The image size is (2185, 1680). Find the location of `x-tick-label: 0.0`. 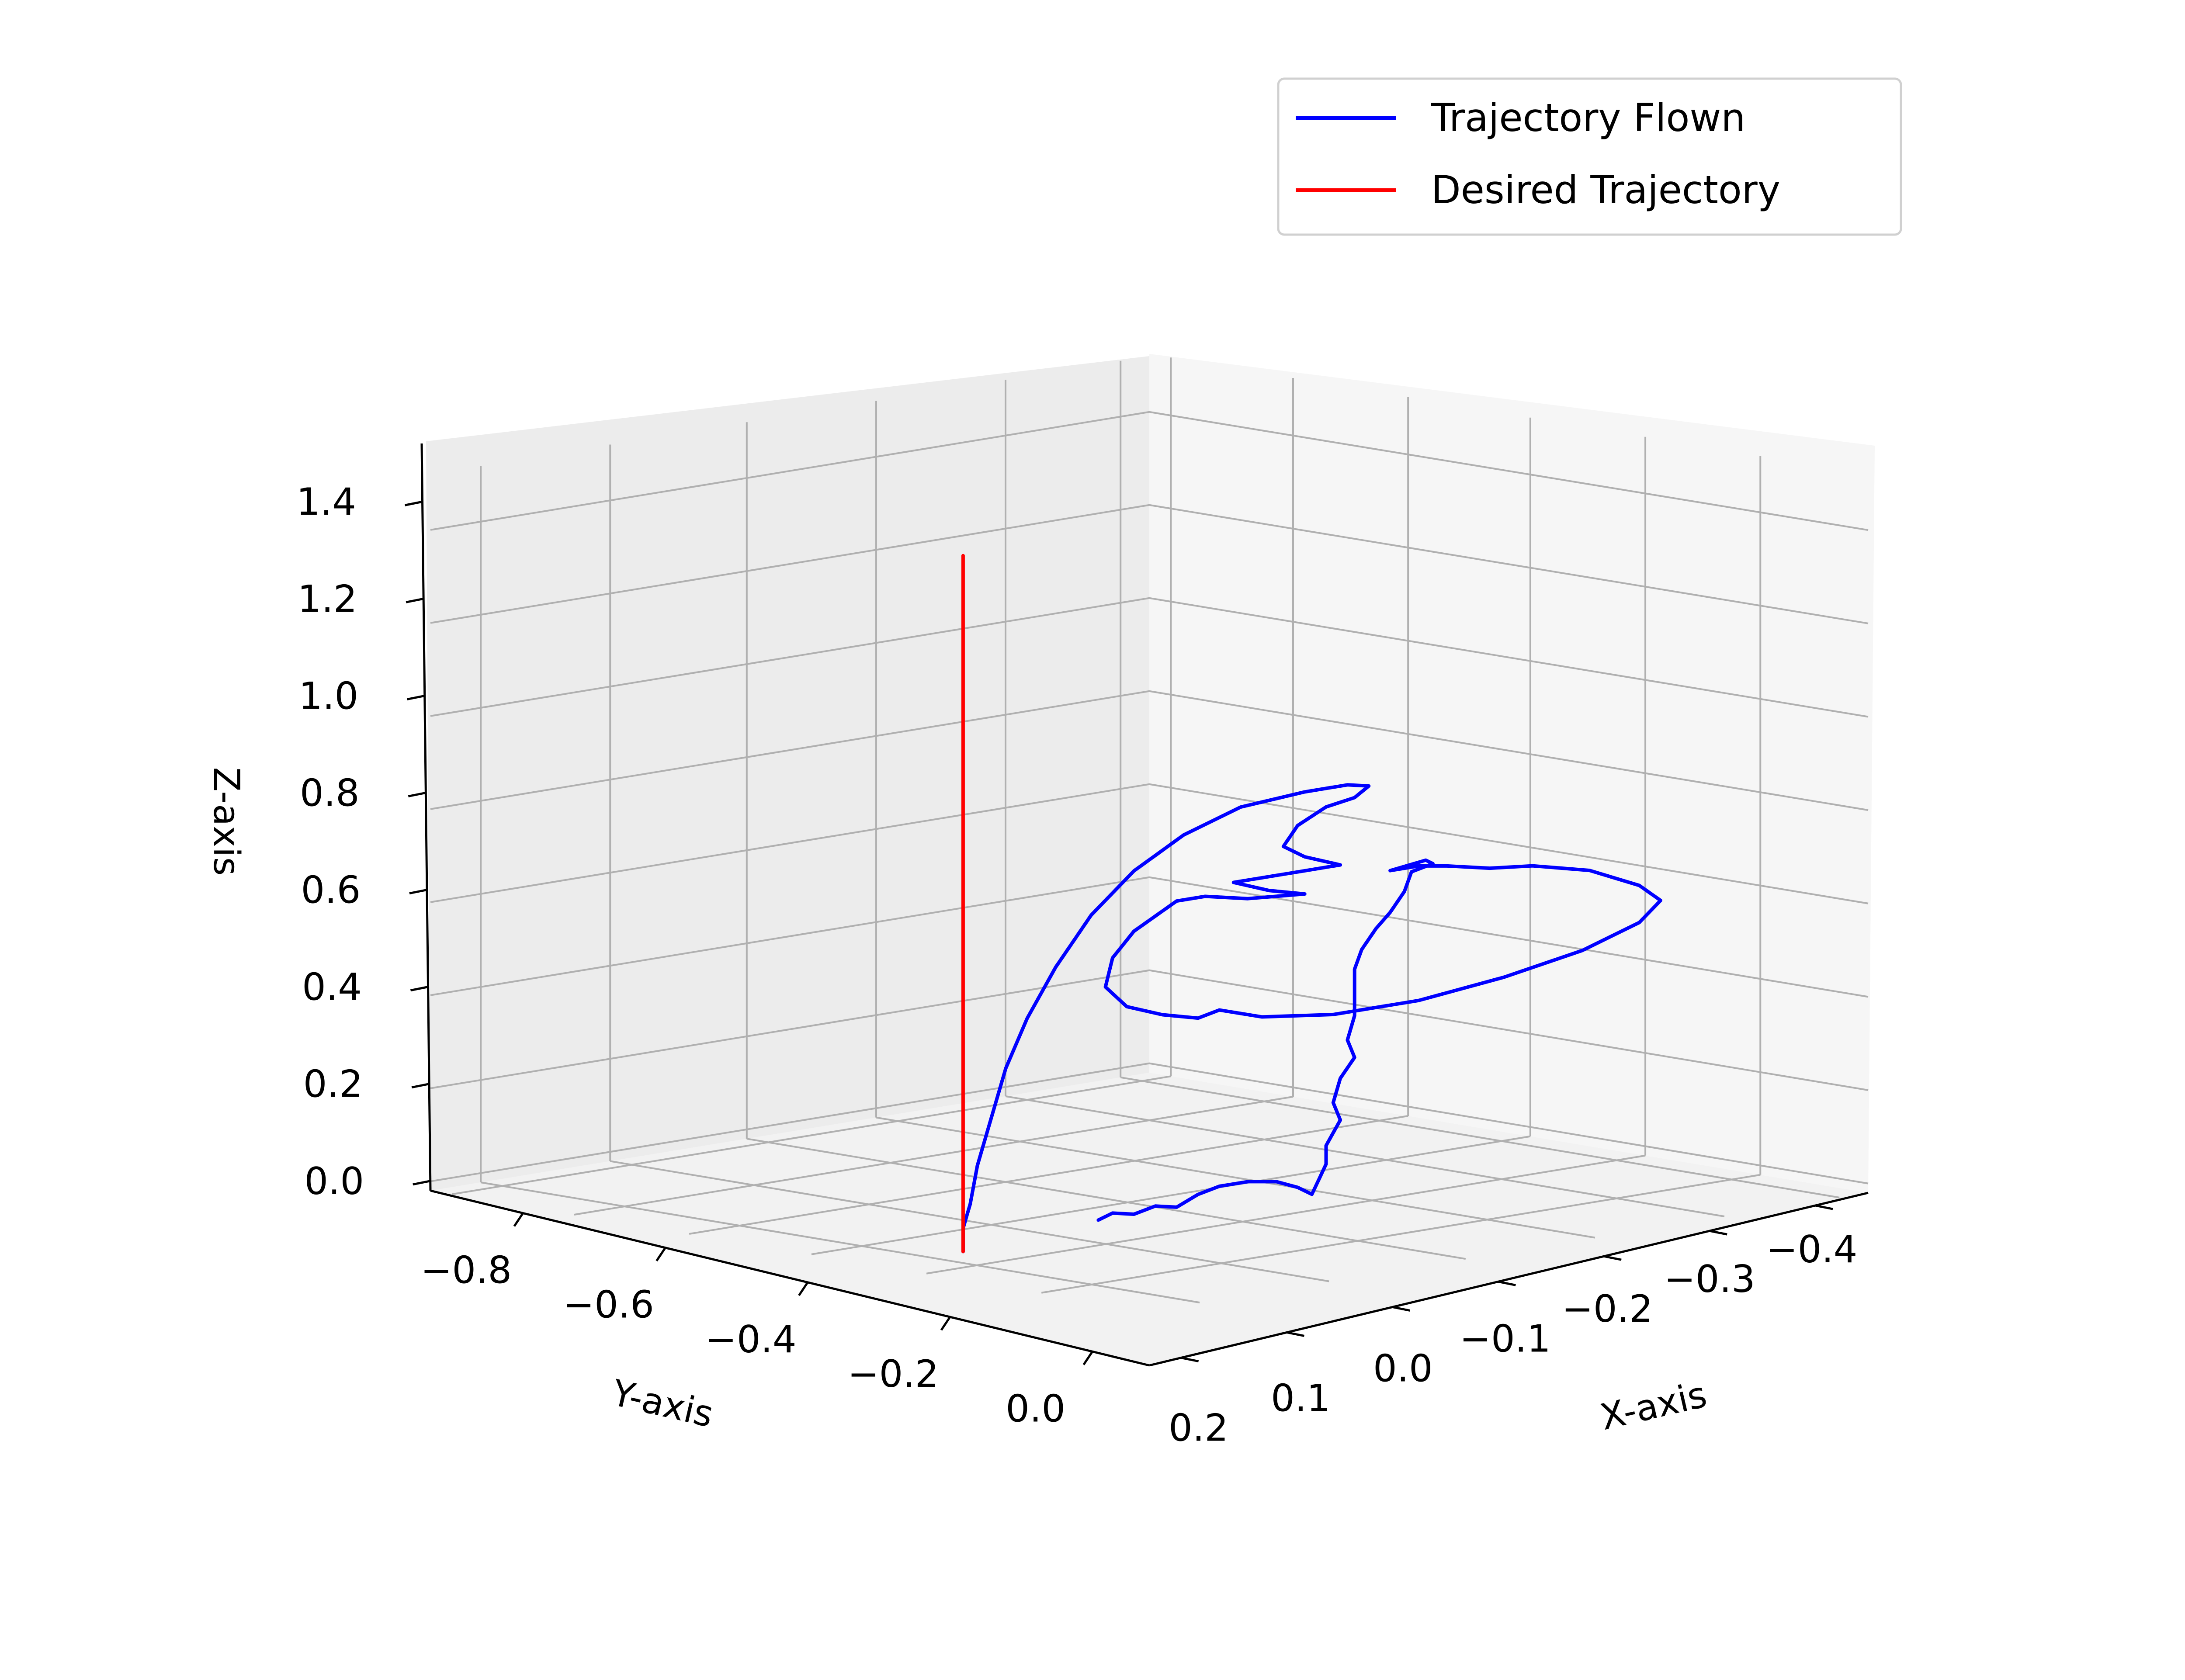

x-tick-label: 0.0 is located at coordinates (1403, 1369).